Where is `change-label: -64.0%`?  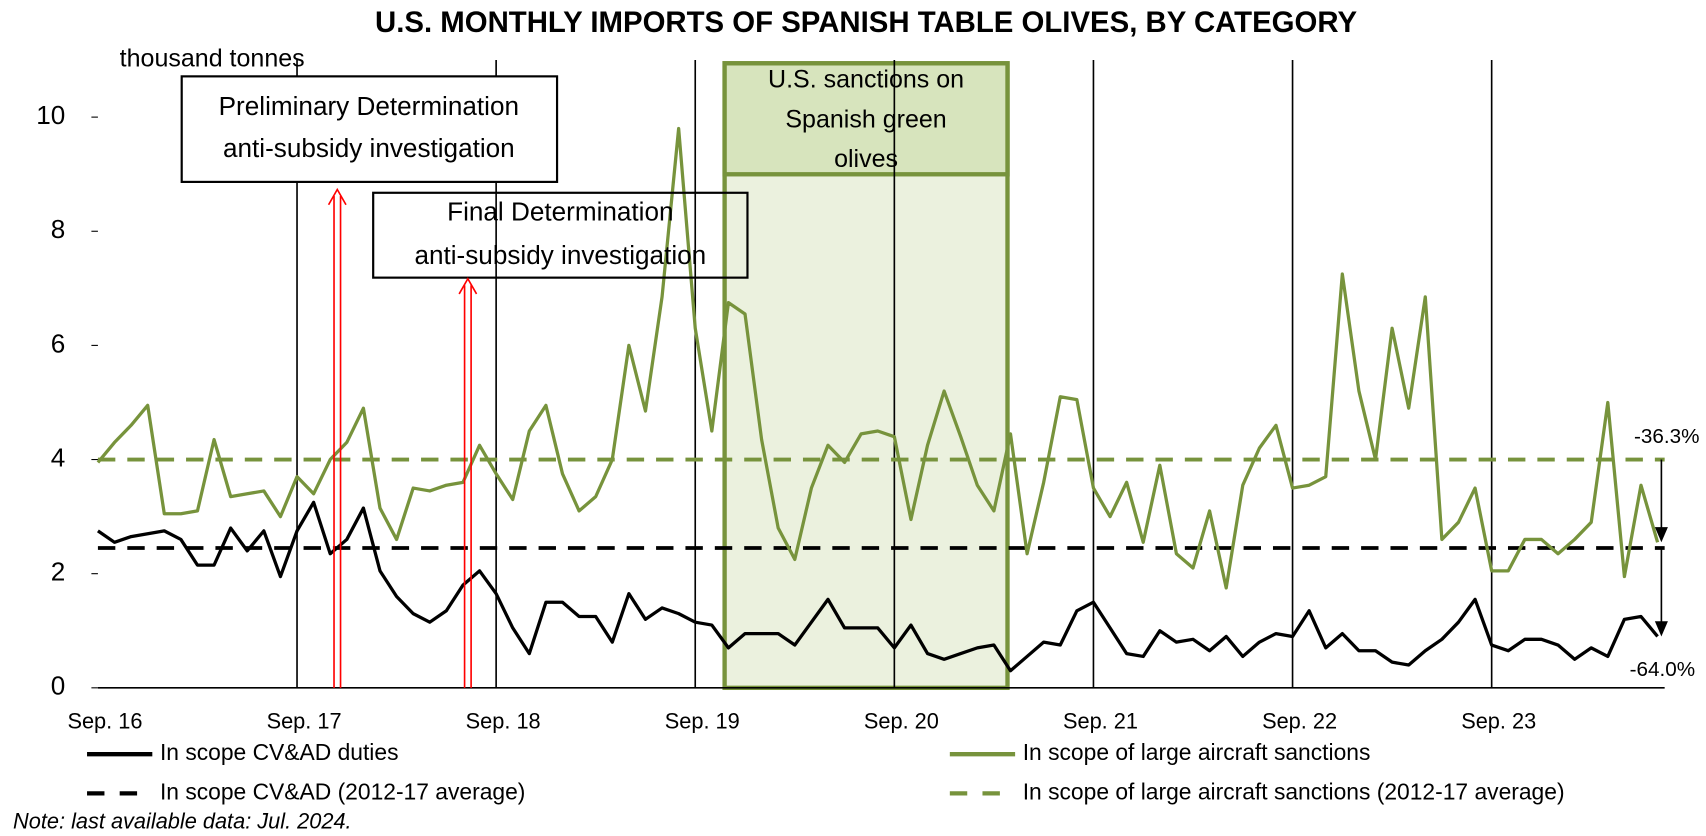 change-label: -64.0% is located at coordinates (1662, 669).